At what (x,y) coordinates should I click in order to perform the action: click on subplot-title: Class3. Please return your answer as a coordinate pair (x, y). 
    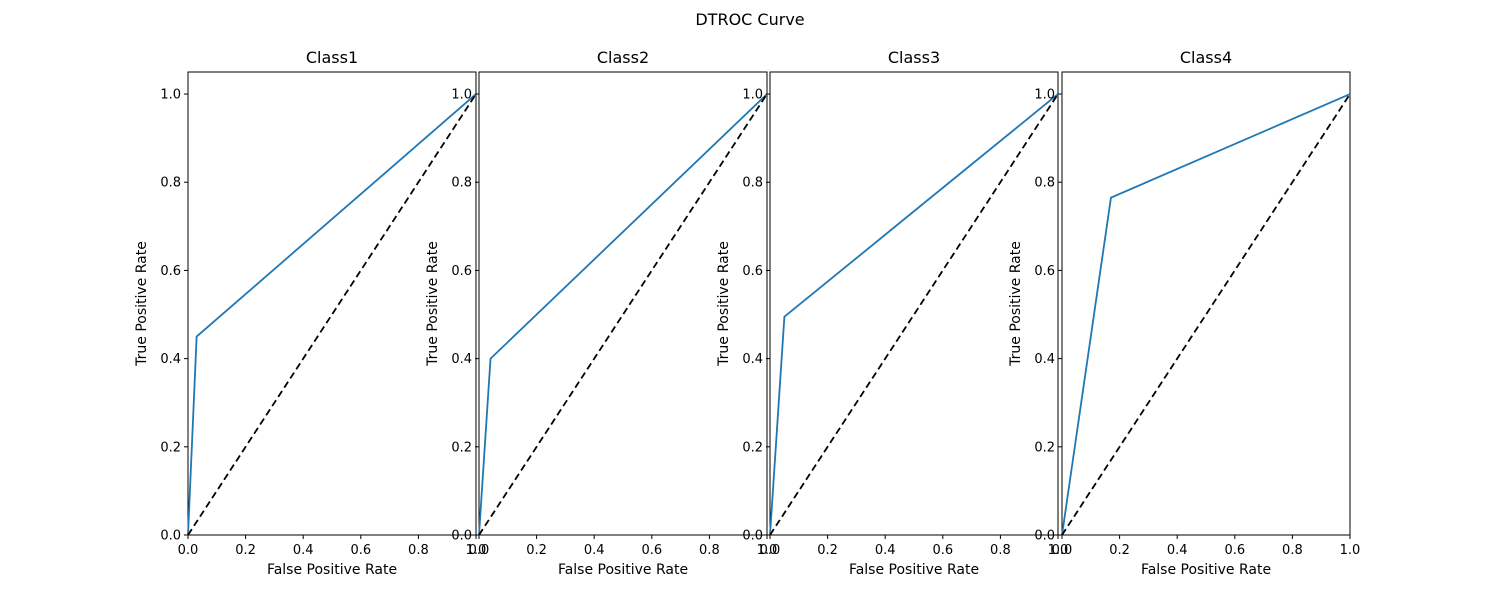
    Looking at the image, I should click on (914, 57).